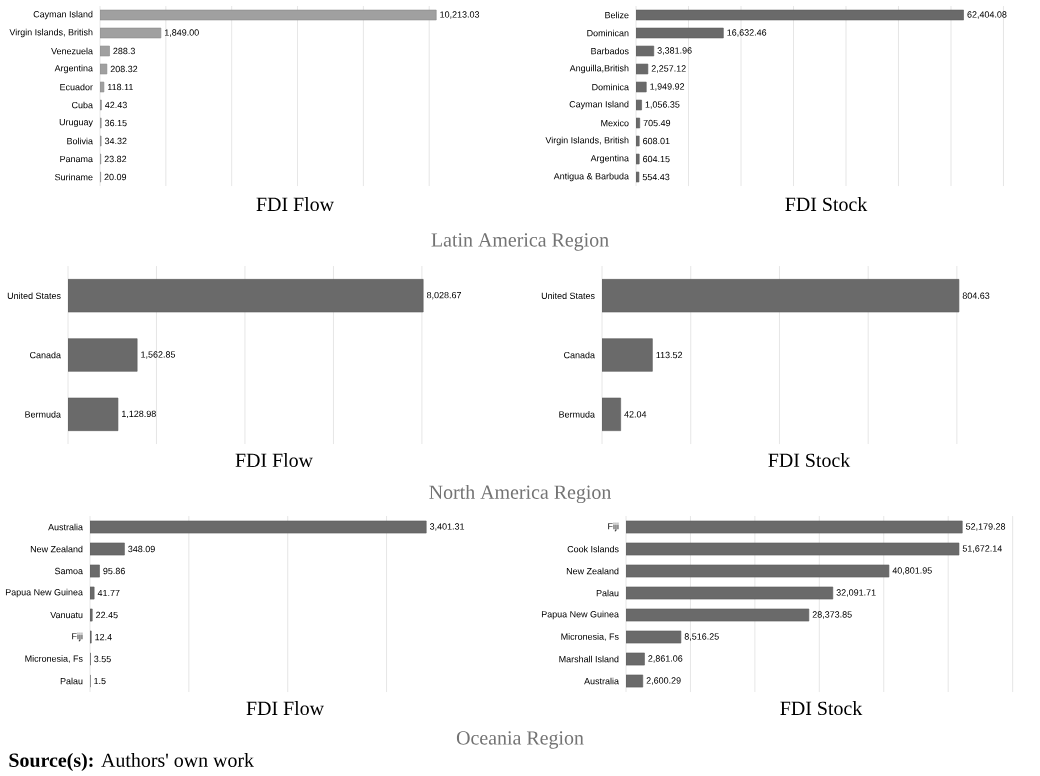 Image resolution: width=1040 pixels, height=776 pixels. What do you see at coordinates (520, 740) in the screenshot?
I see `text: Oceania Region` at bounding box center [520, 740].